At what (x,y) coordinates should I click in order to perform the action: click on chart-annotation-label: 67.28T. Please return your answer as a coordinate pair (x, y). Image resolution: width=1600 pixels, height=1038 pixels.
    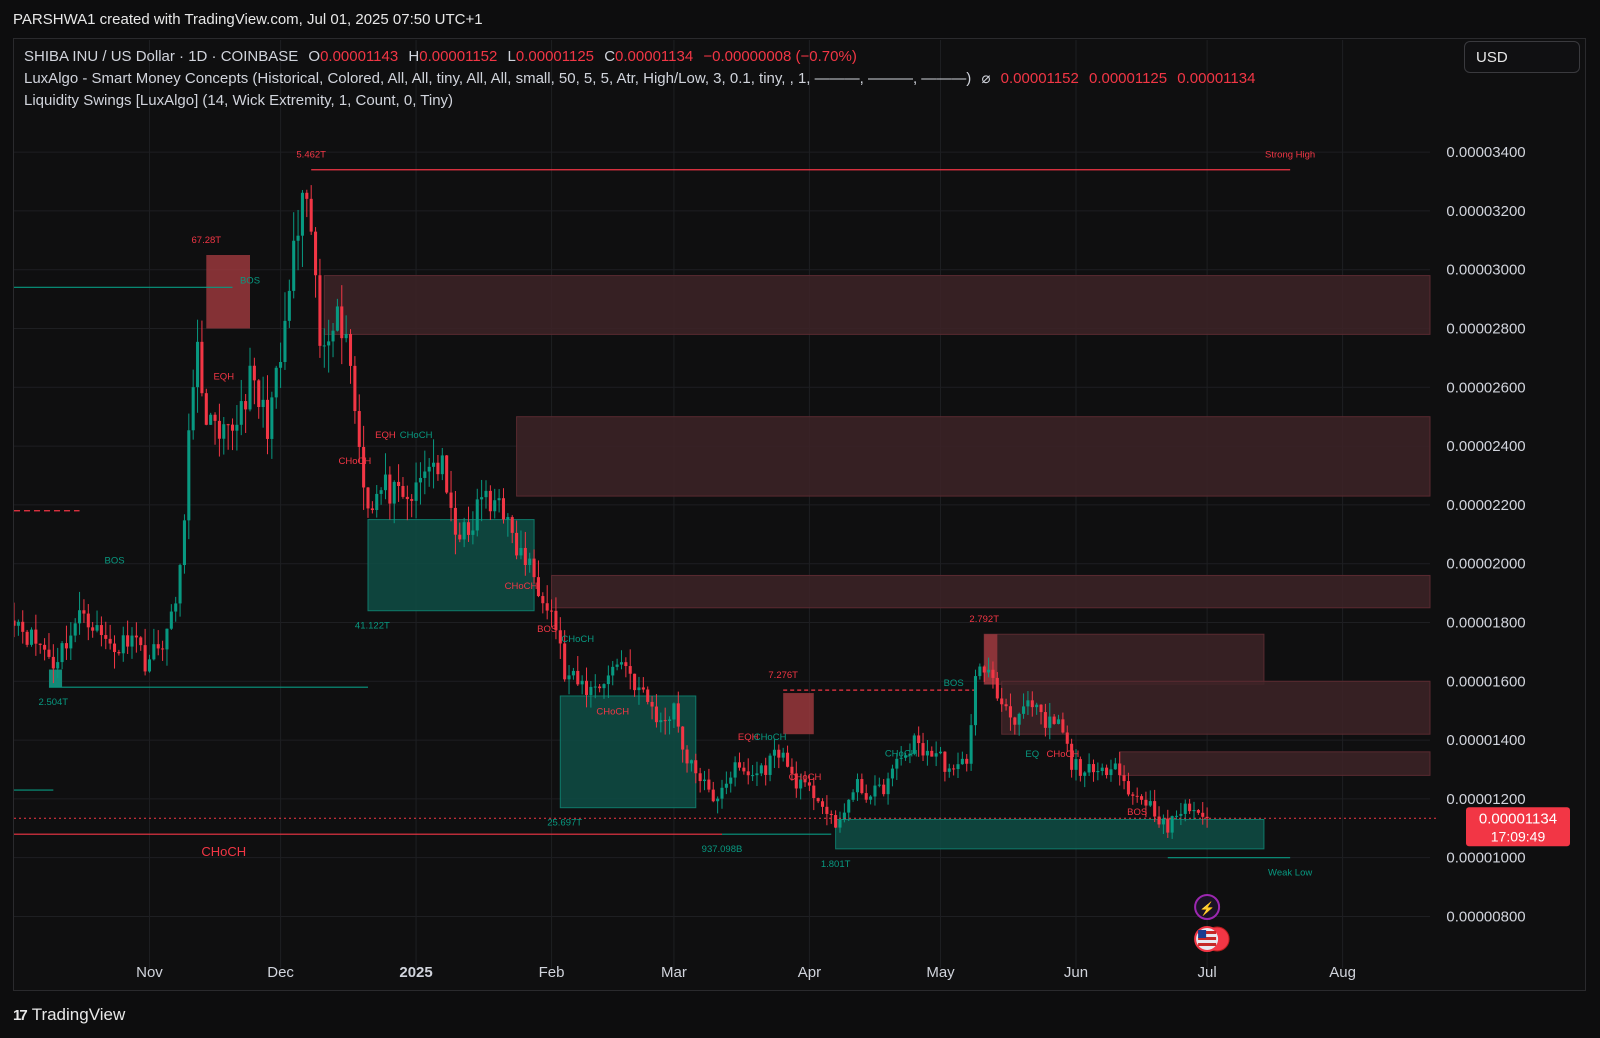
    Looking at the image, I should click on (207, 240).